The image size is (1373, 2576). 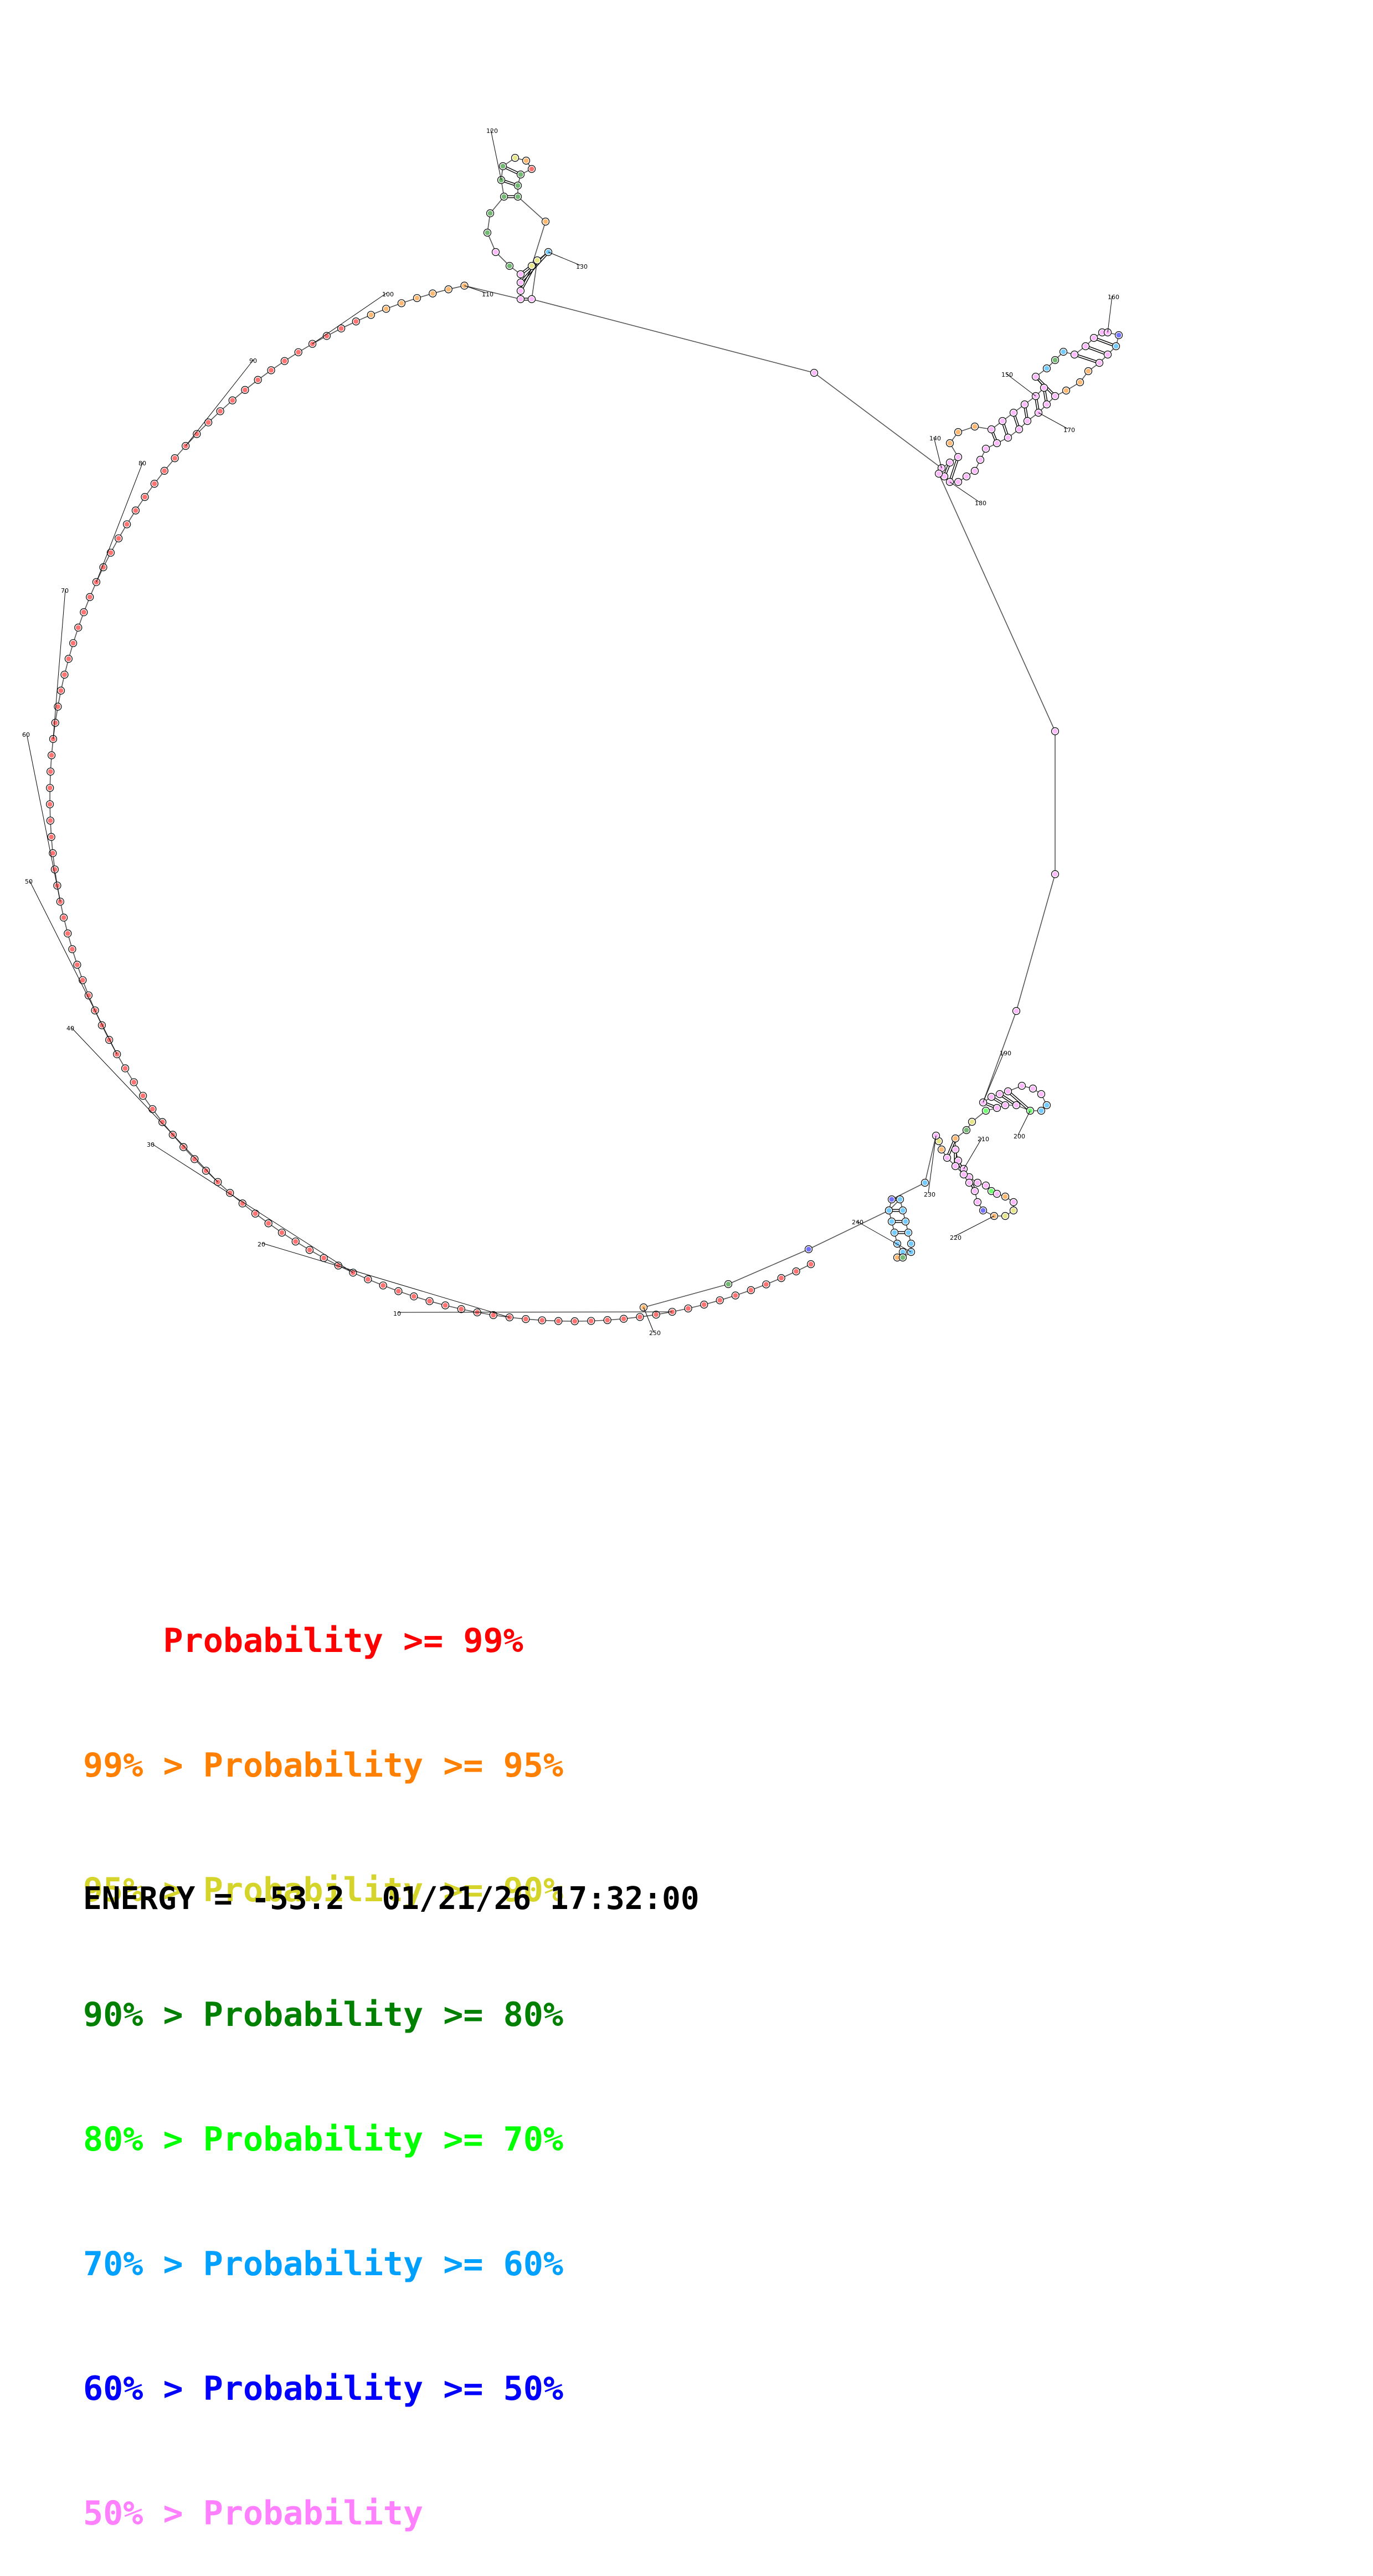 I want to click on position-label-60: 60, so click(x=26, y=734).